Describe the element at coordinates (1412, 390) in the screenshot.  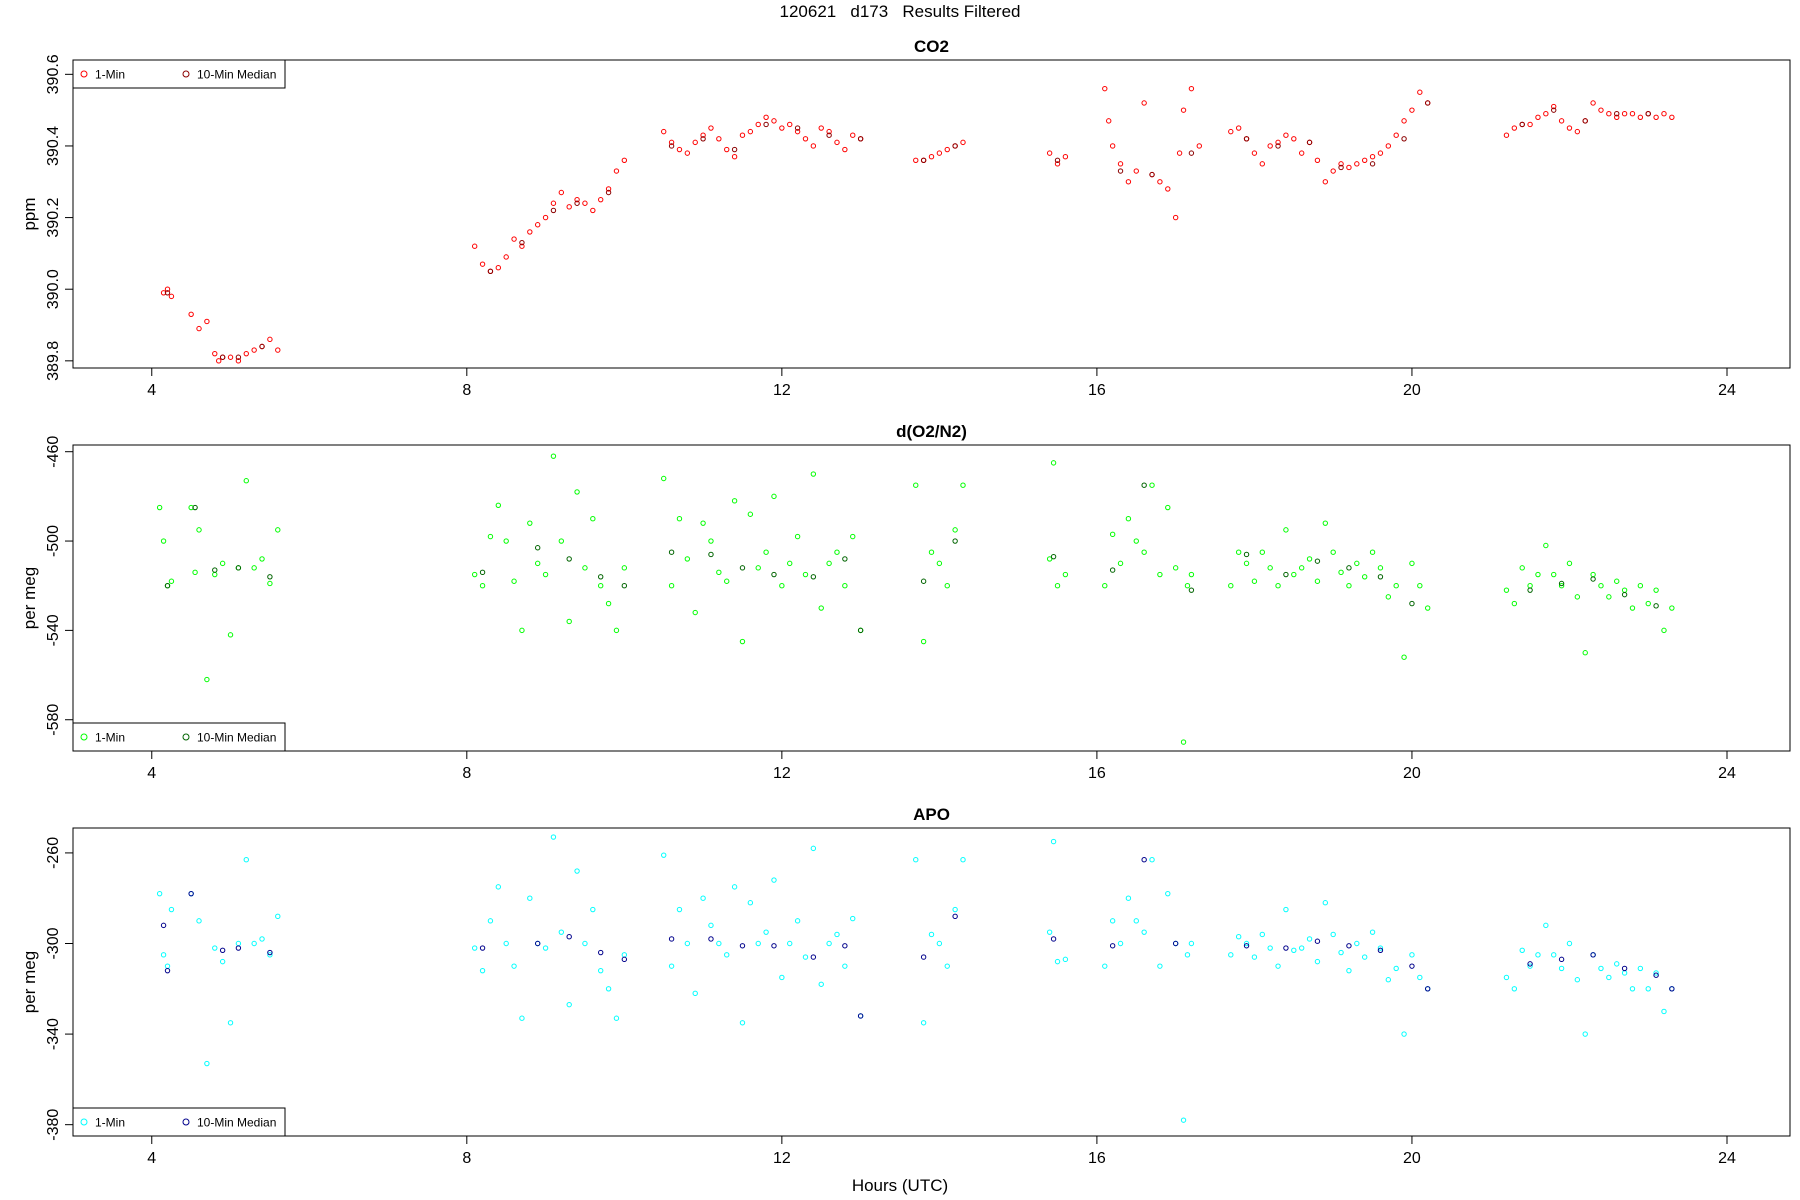
I see `panel-1-x-tick-label: 20` at that location.